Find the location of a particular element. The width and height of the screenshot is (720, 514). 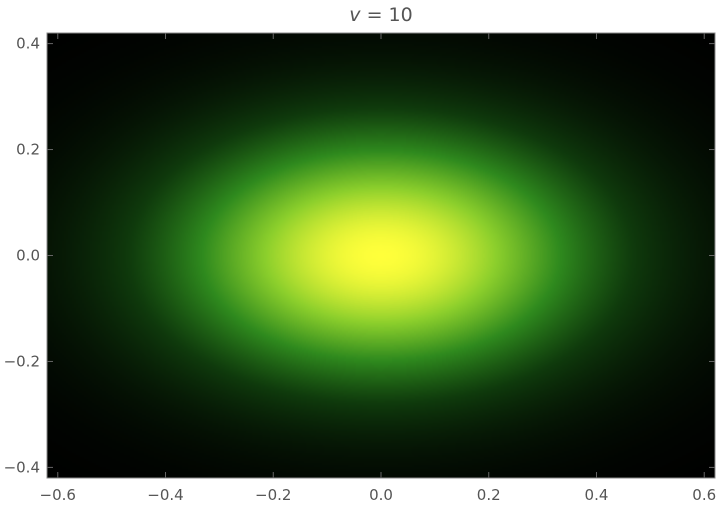

x-tick-label: −0.4 is located at coordinates (165, 495).